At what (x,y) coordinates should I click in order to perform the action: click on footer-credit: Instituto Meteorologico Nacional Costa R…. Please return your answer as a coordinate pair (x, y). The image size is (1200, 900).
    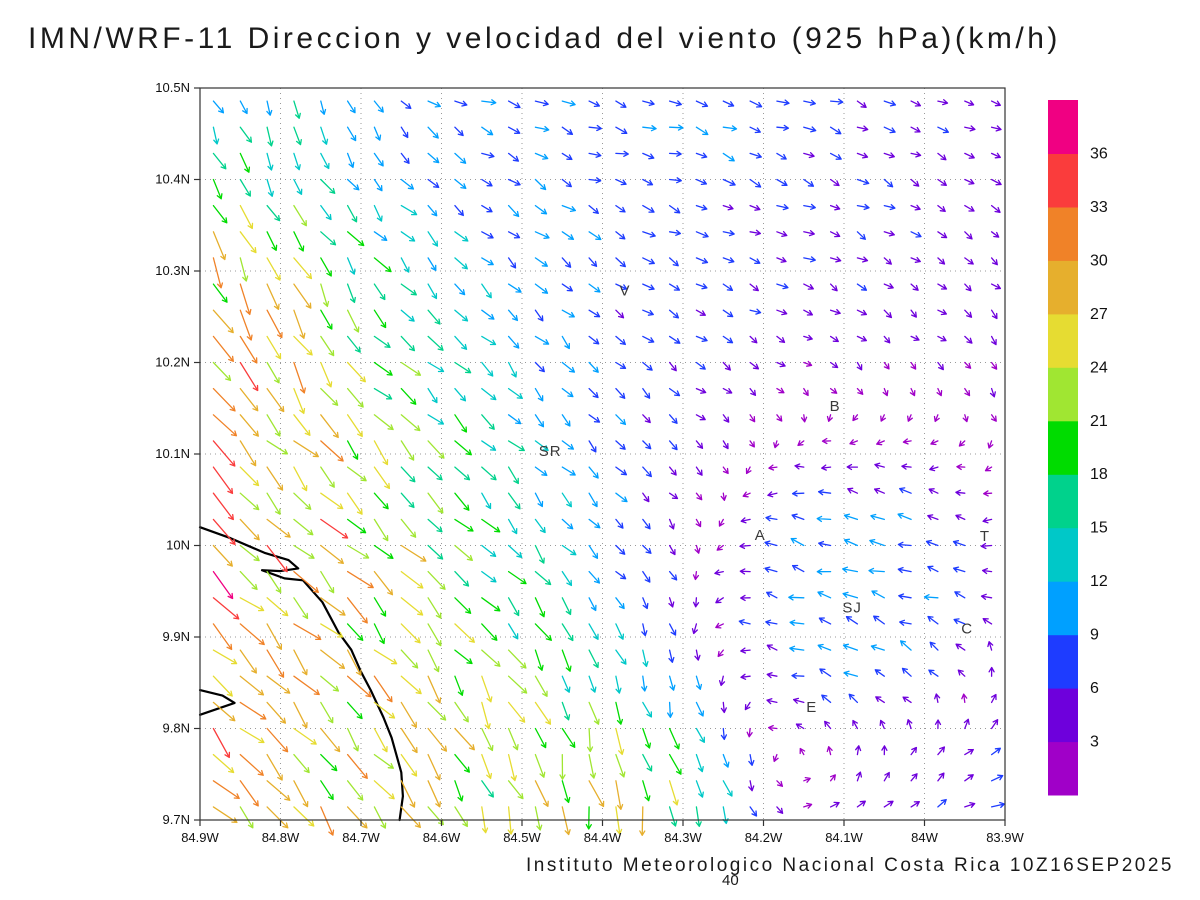
    Looking at the image, I should click on (849, 865).